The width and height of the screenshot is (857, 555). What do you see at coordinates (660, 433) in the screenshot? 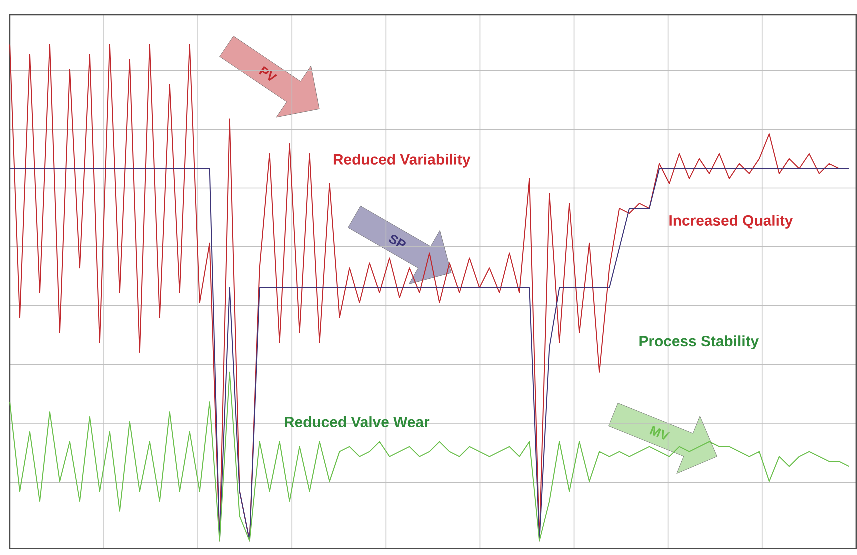
I see `text: MV` at bounding box center [660, 433].